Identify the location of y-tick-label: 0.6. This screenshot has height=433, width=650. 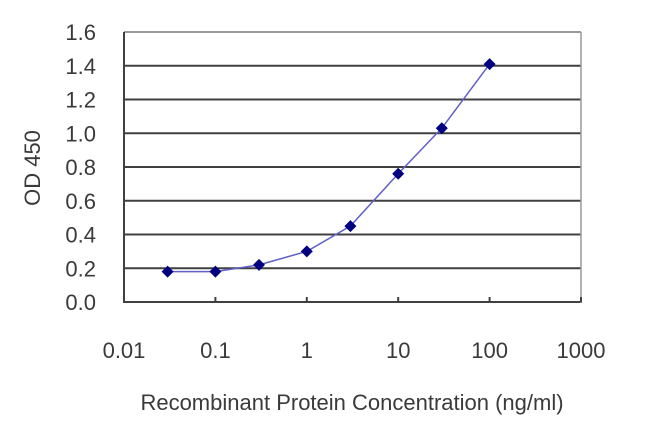
(80, 201).